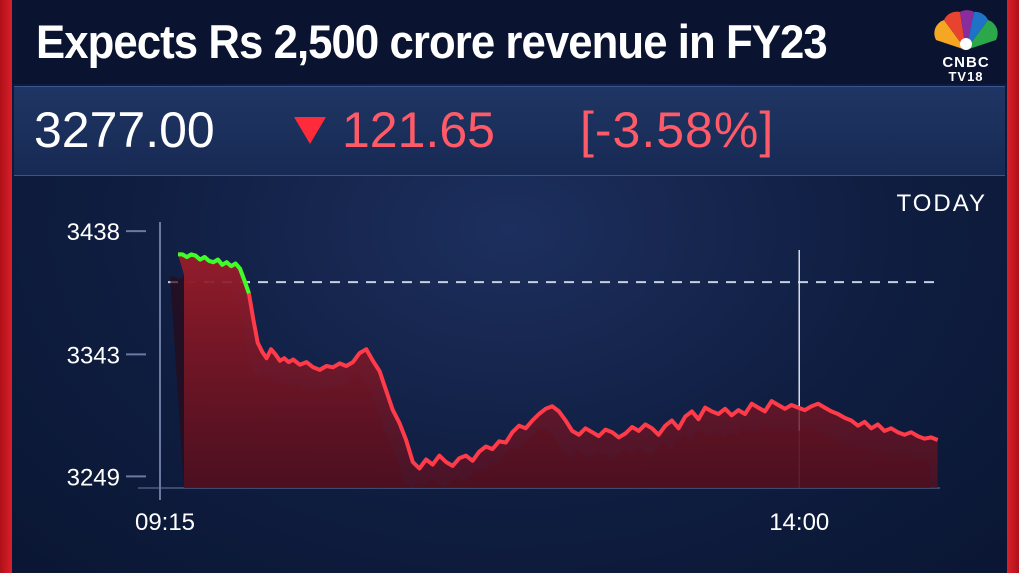  I want to click on peacock-icon, so click(966, 30).